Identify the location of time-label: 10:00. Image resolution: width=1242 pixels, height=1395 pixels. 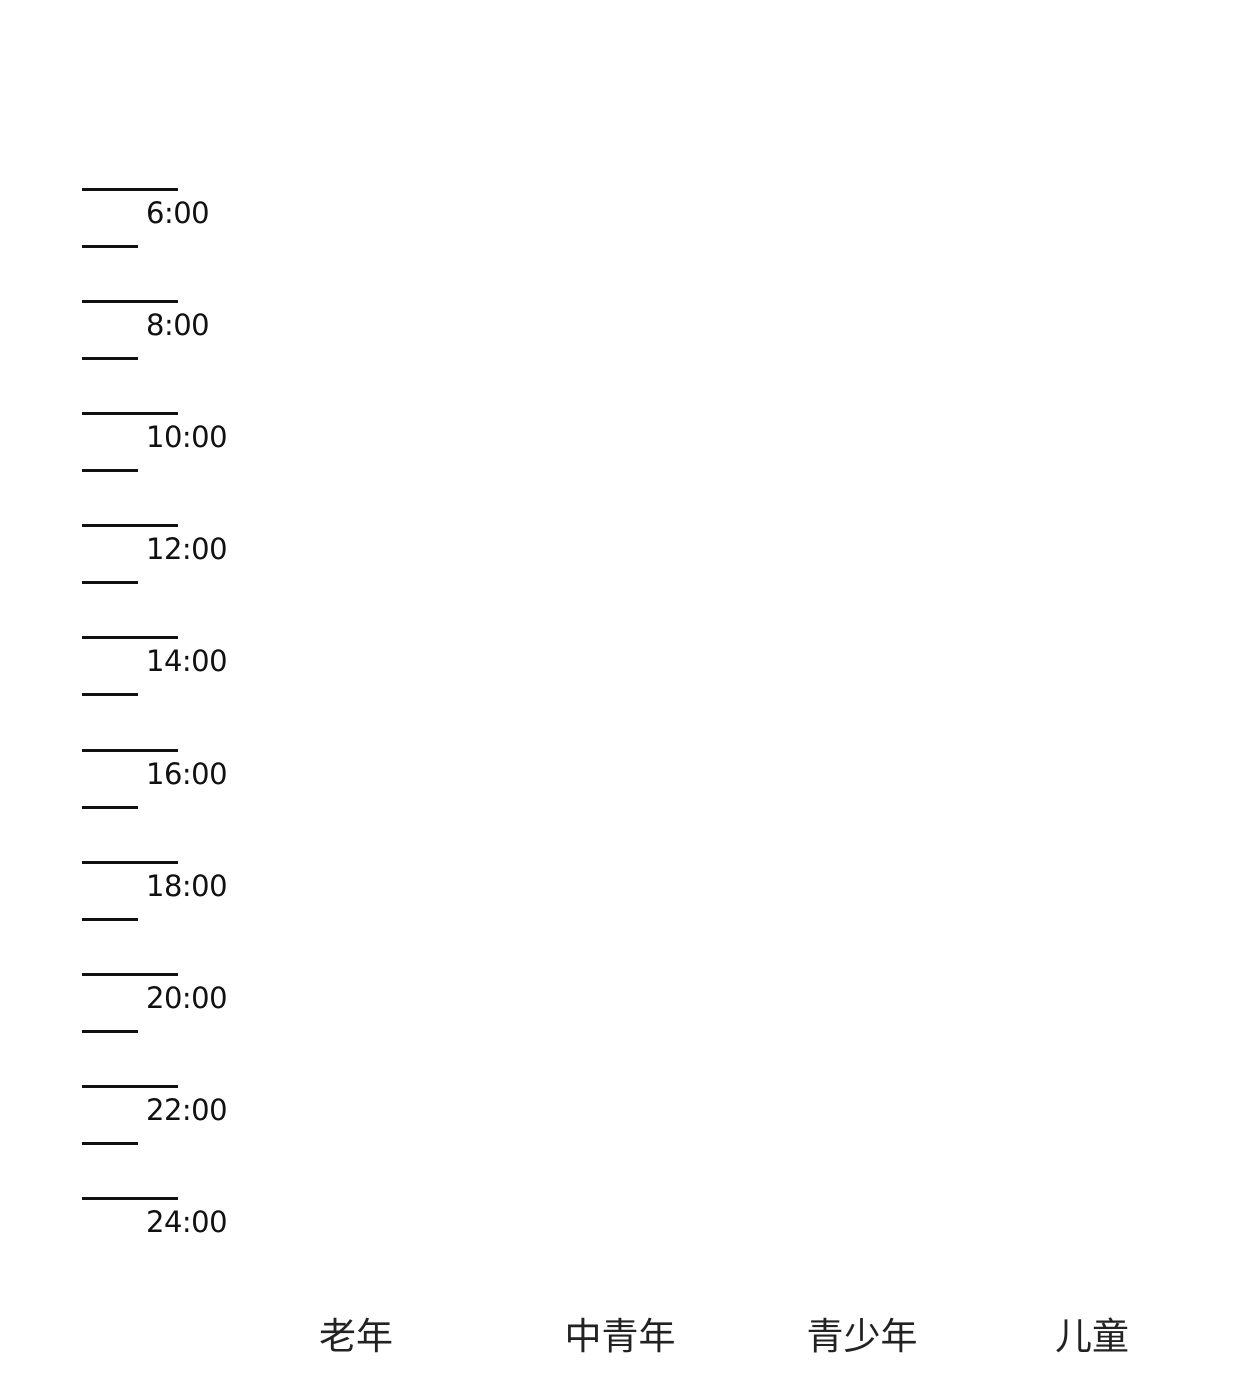
(187, 437).